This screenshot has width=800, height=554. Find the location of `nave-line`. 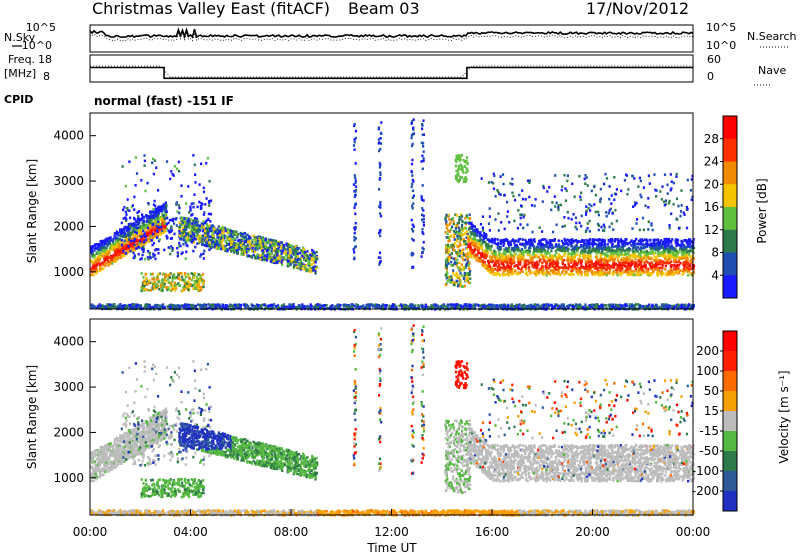

nave-line is located at coordinates (391, 71).